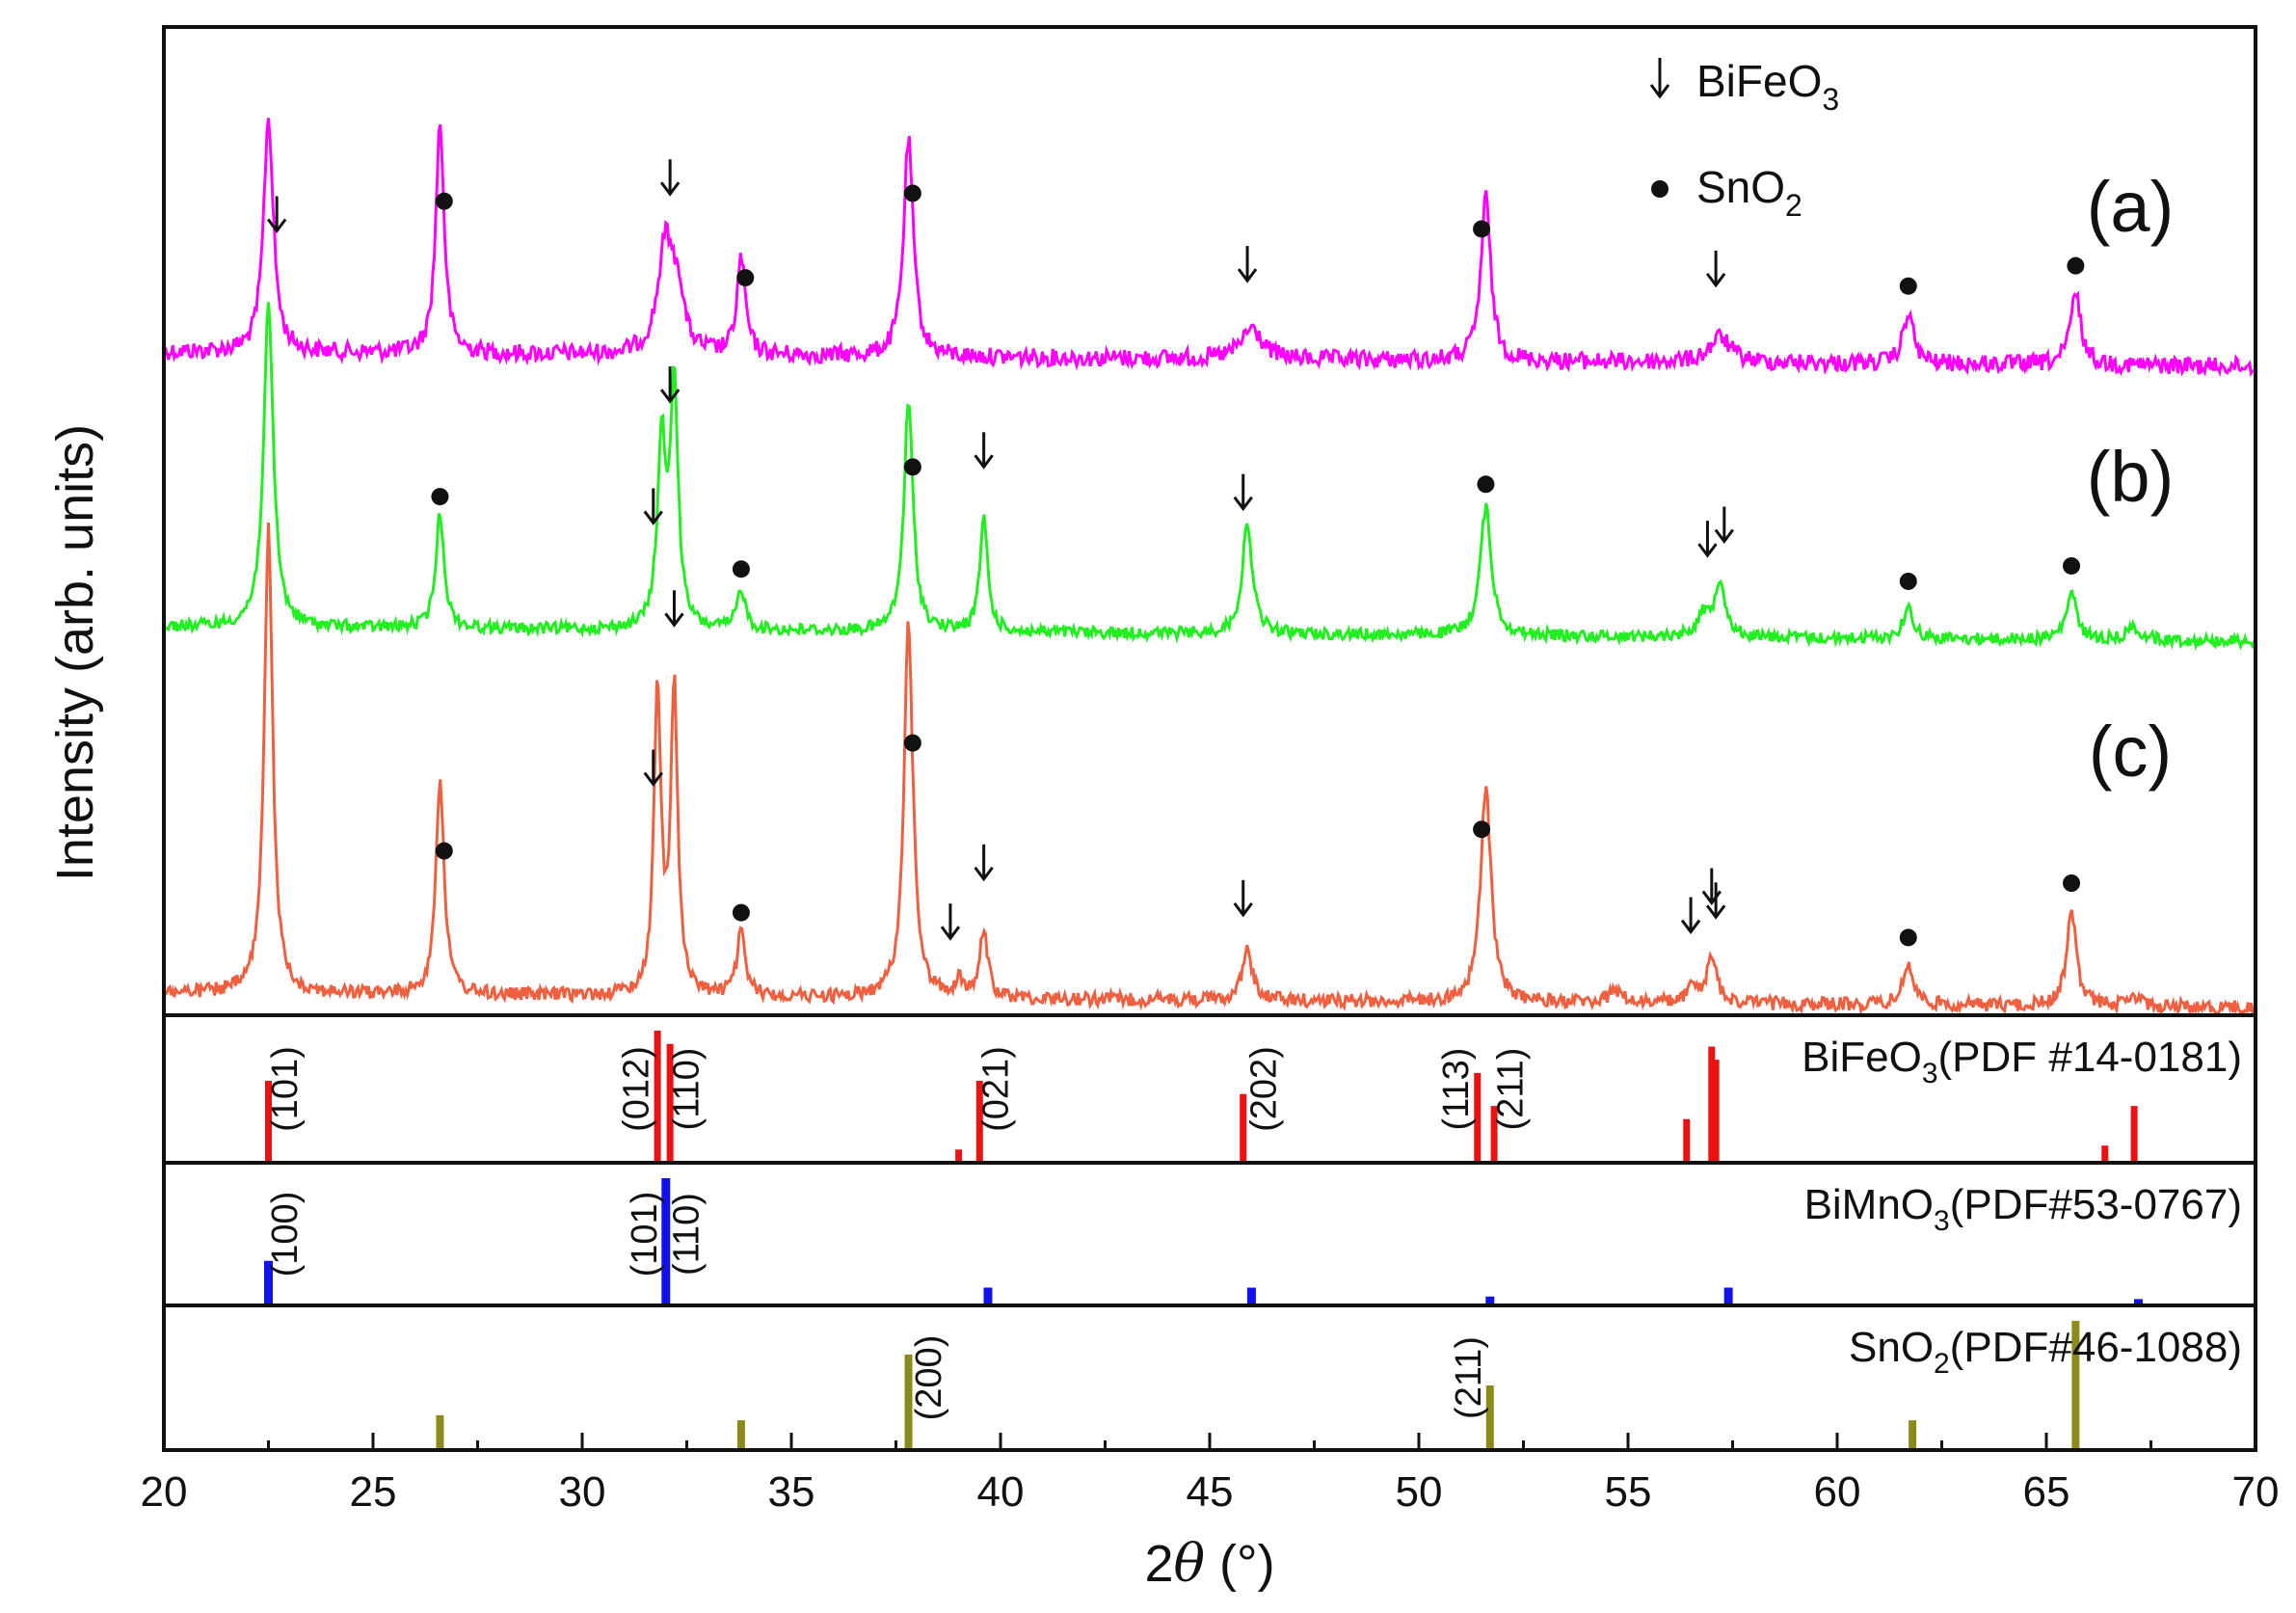  What do you see at coordinates (1210, 1492) in the screenshot?
I see `x-tick-label: 45` at bounding box center [1210, 1492].